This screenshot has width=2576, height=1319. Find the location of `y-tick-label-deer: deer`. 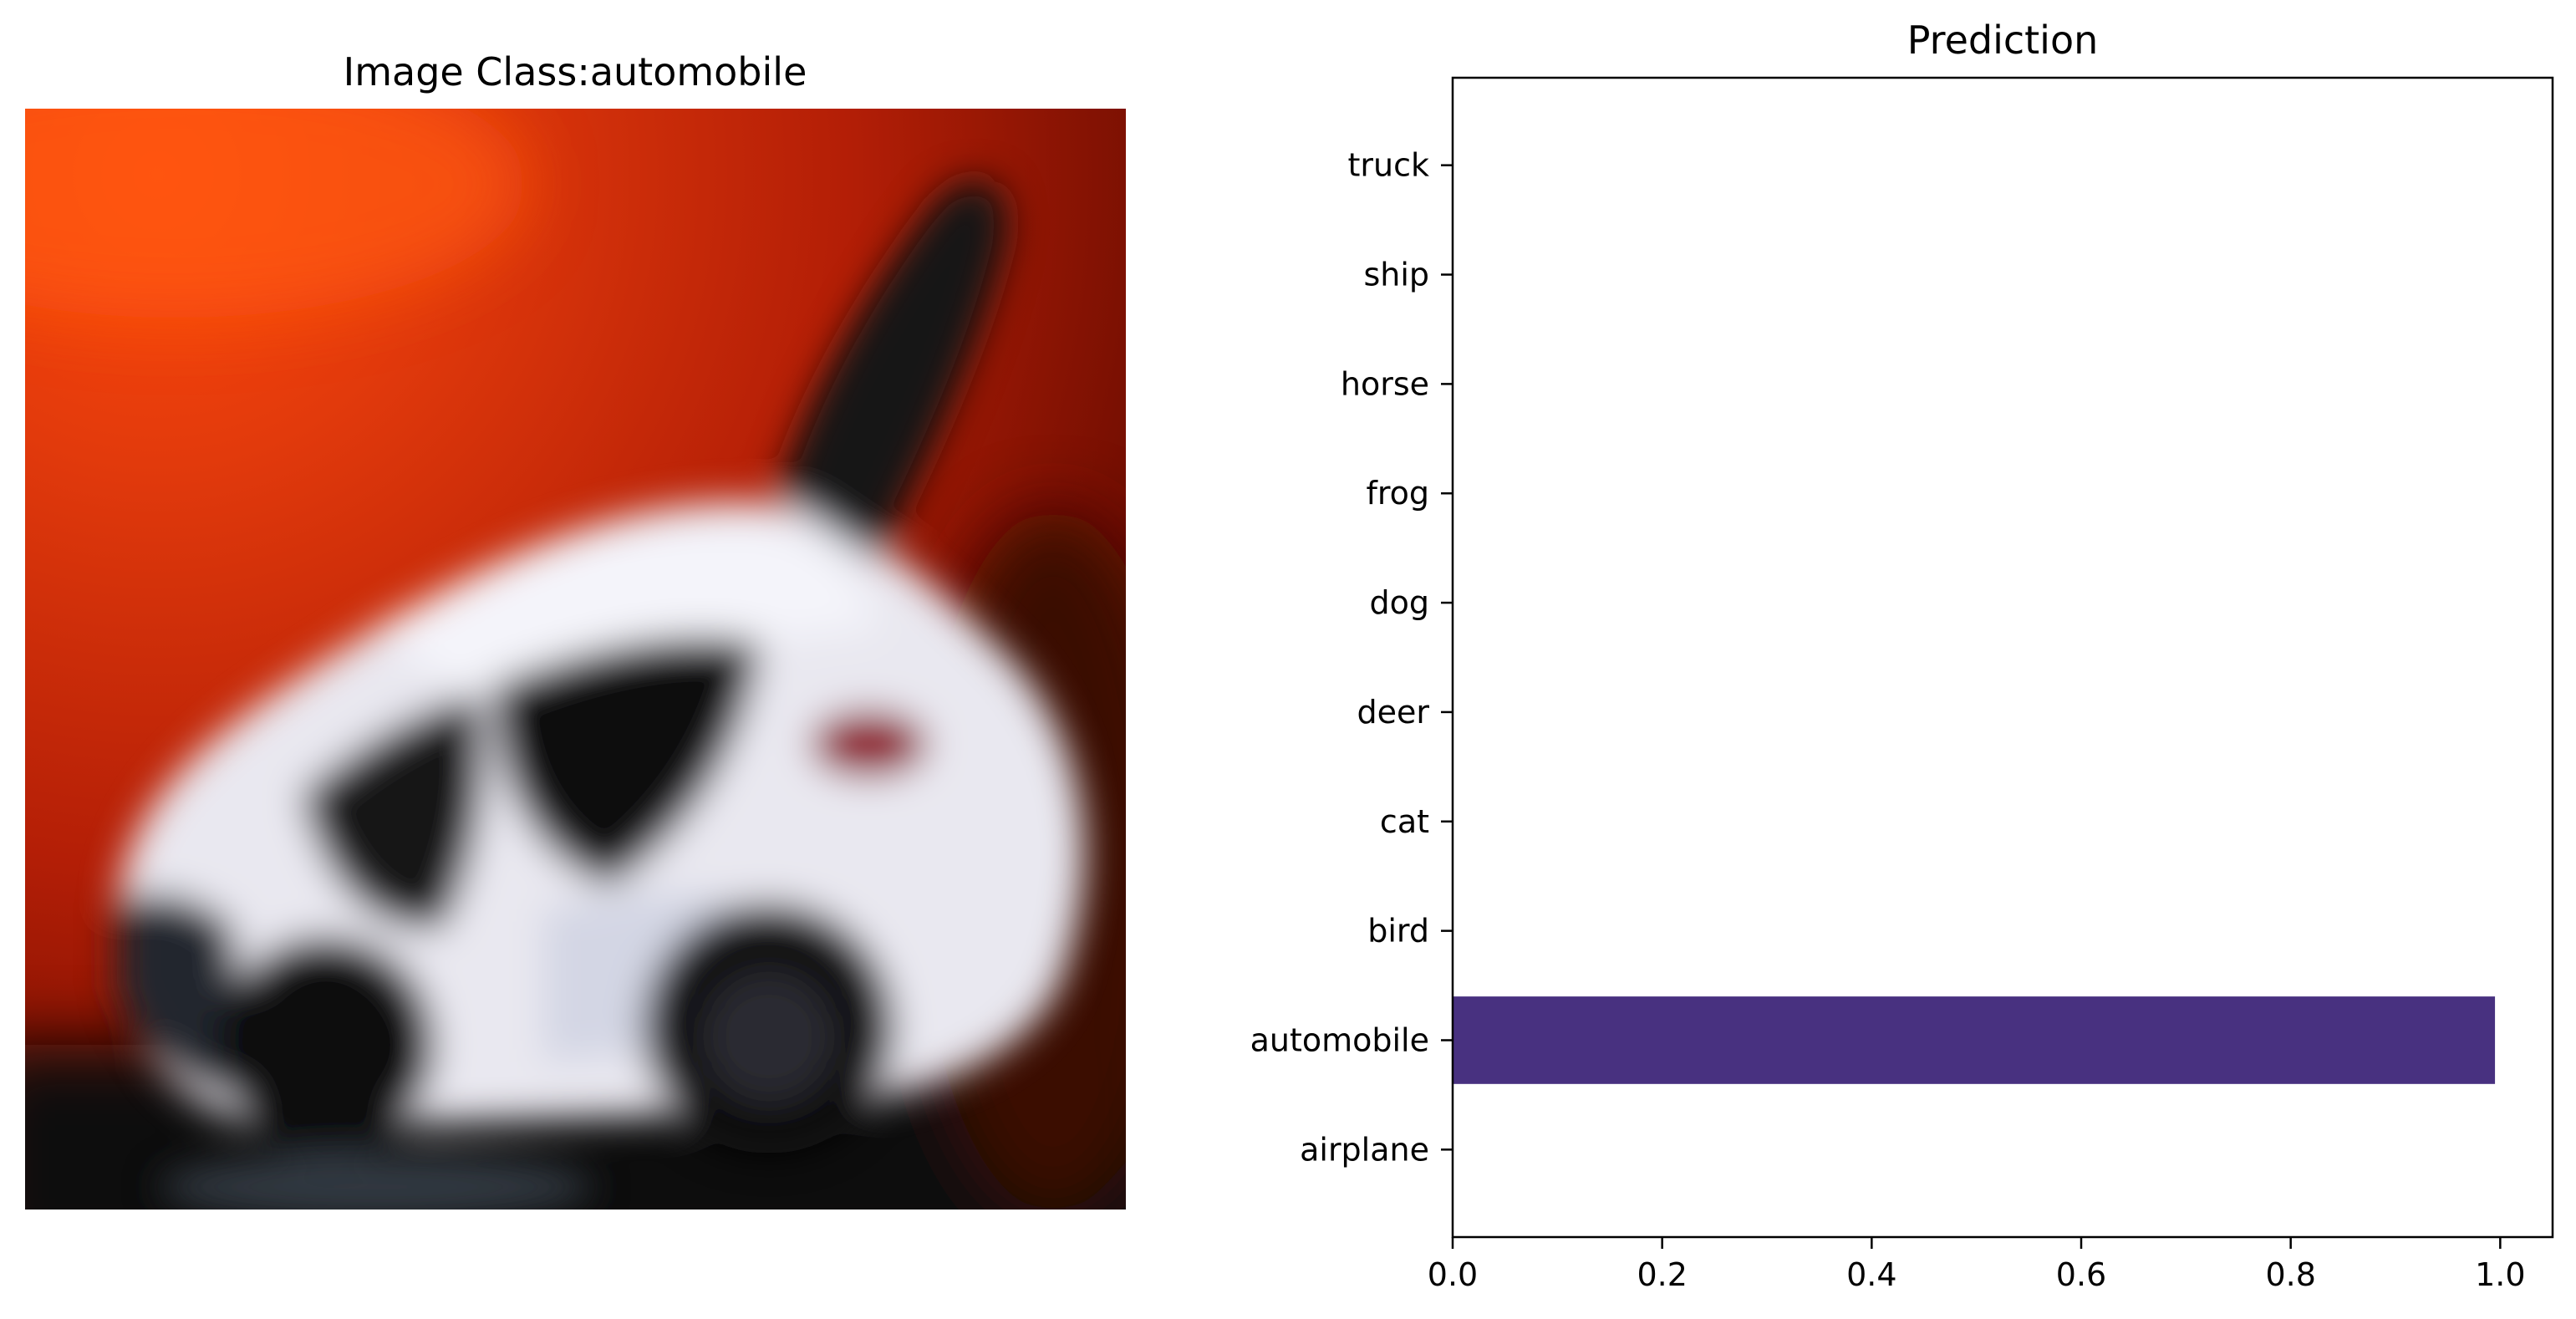

y-tick-label-deer: deer is located at coordinates (1393, 712).